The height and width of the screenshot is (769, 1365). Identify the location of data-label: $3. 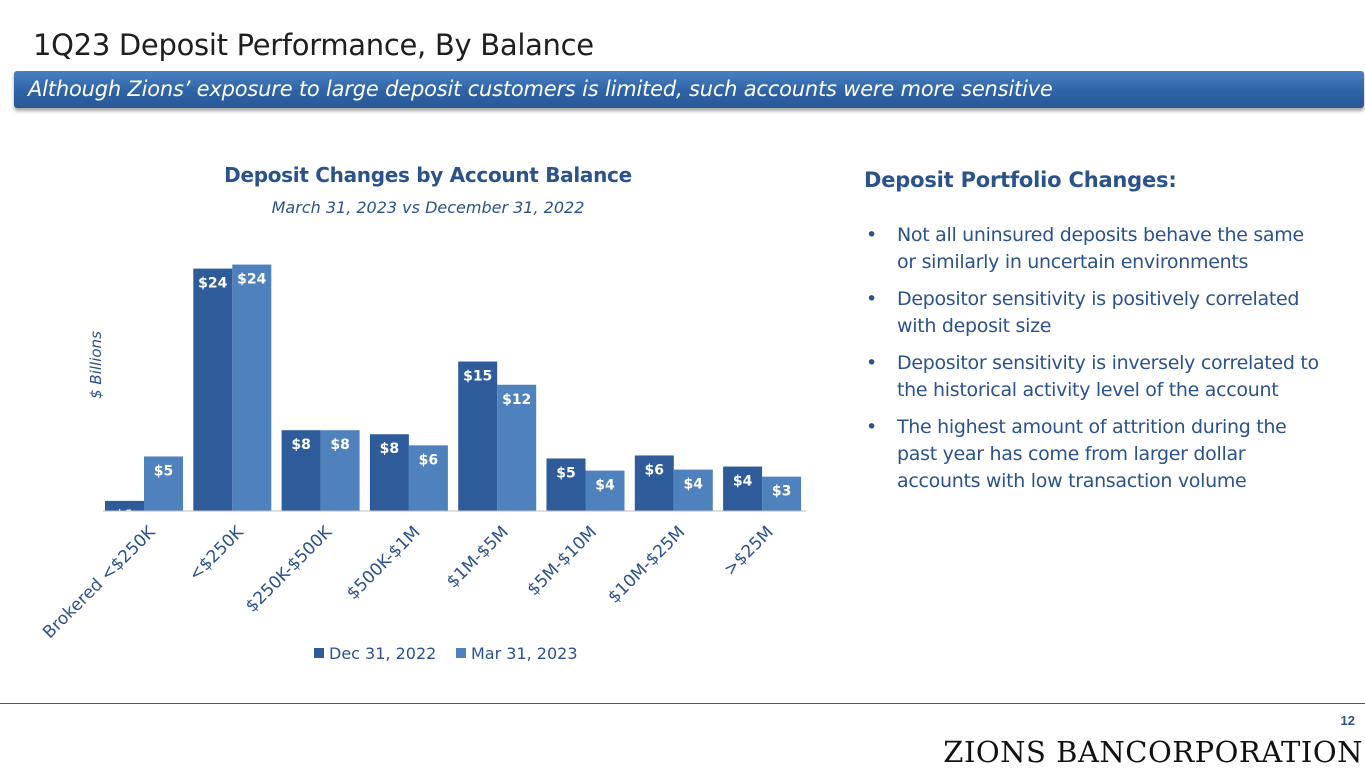
(781, 492).